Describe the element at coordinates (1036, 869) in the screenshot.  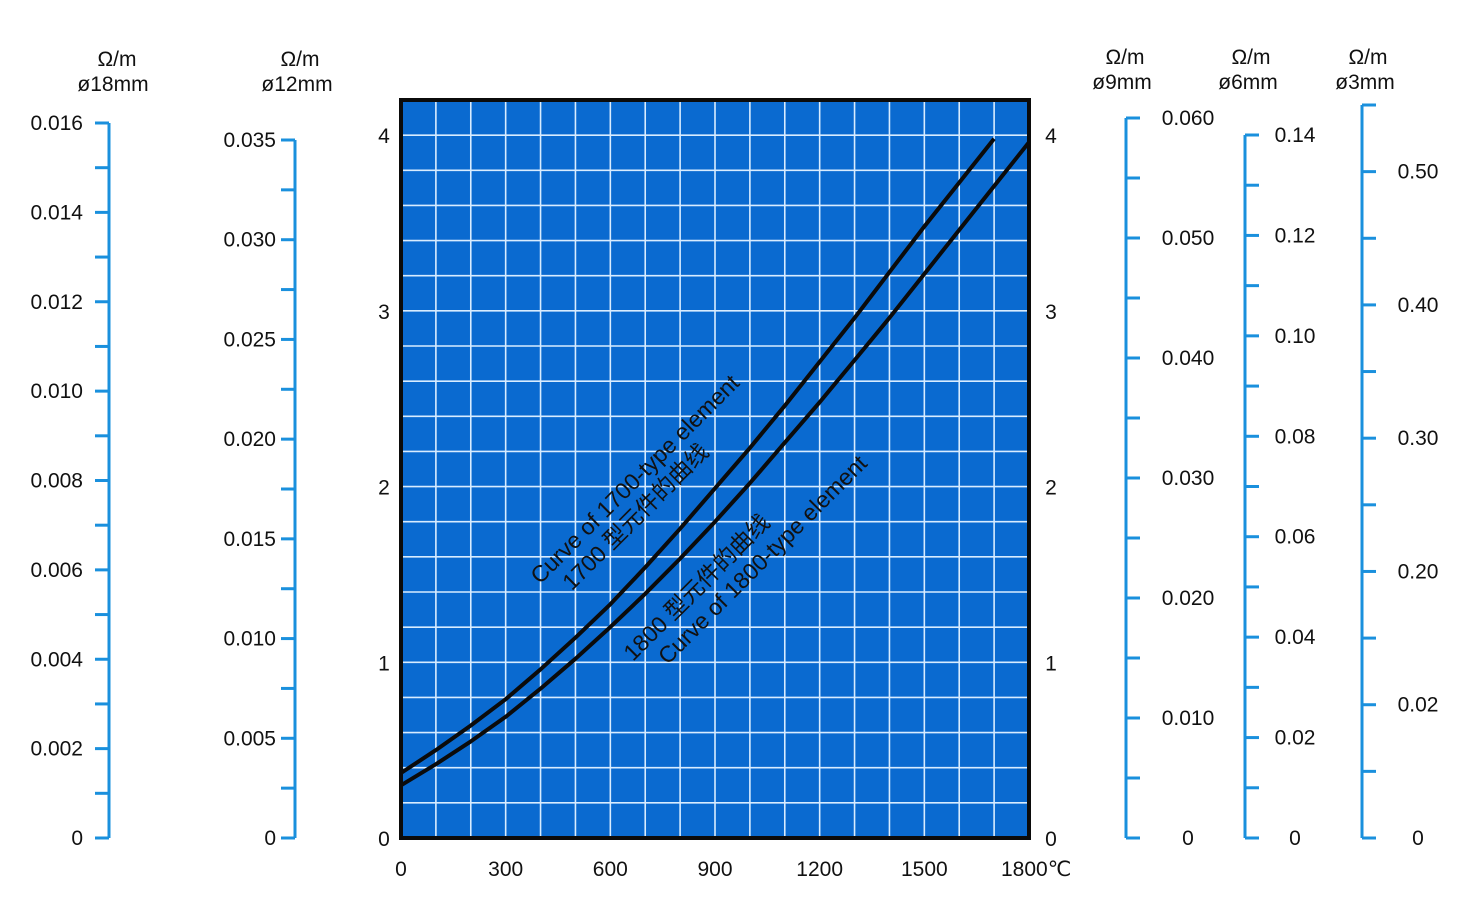
I see `x-tick-label: 1800℃` at that location.